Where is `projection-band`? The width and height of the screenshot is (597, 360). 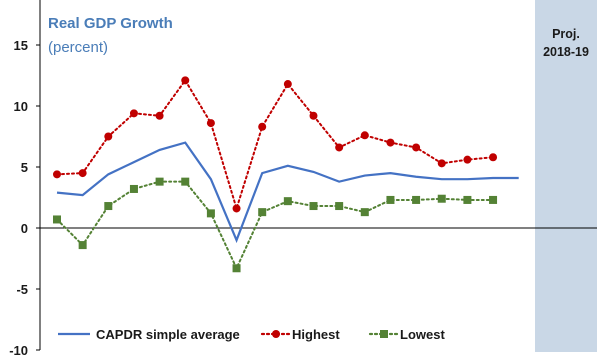 projection-band is located at coordinates (566, 176).